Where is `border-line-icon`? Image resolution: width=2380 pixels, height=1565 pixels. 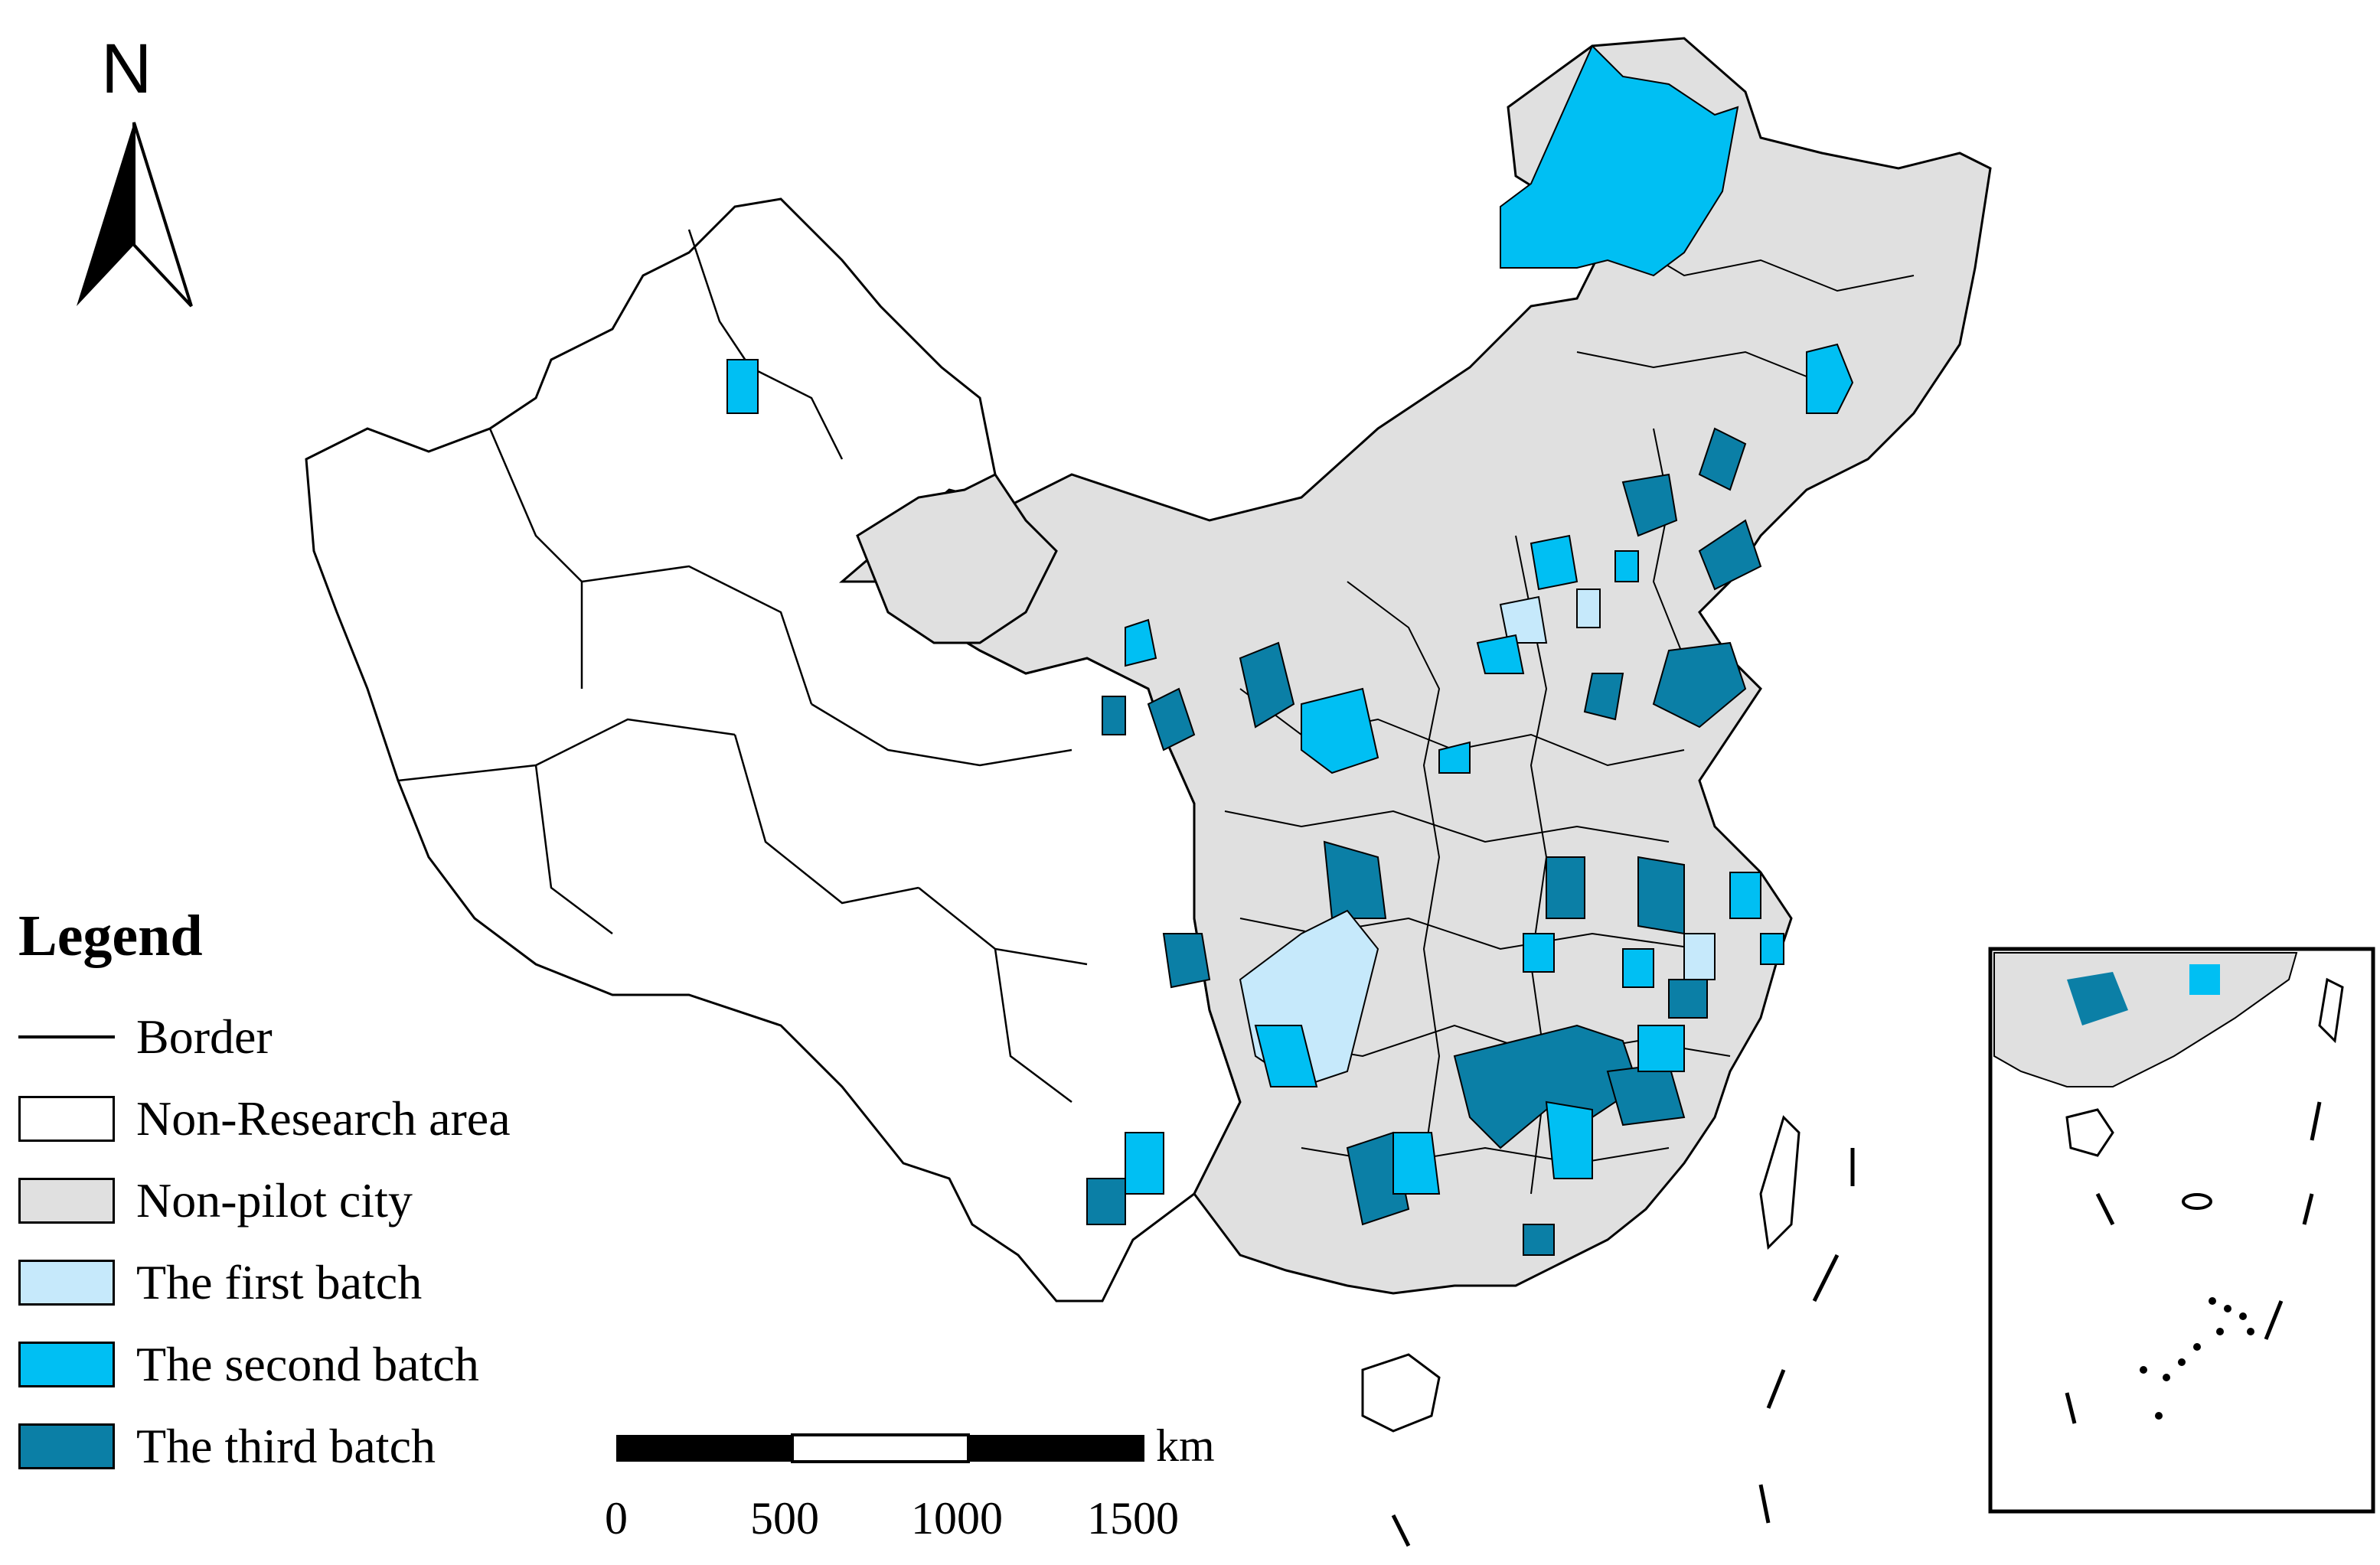
border-line-icon is located at coordinates (66, 1036).